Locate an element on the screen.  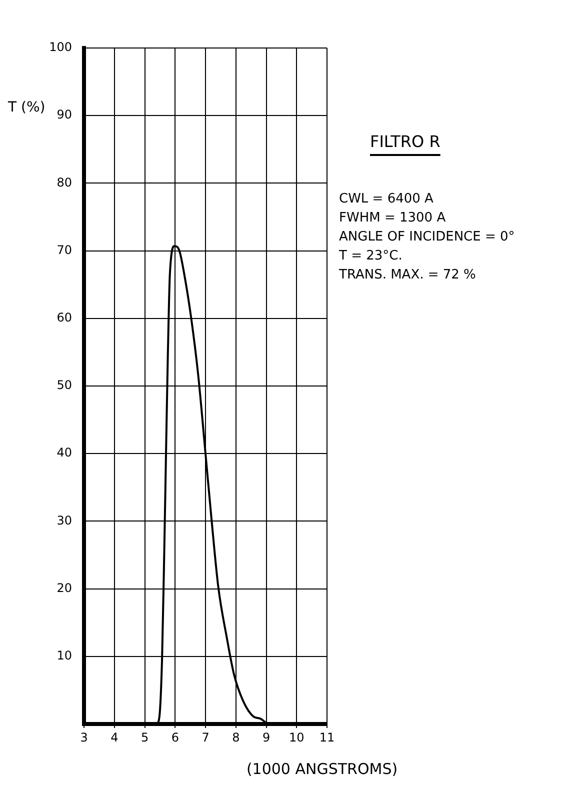
y-tick-label: 100 is located at coordinates (60, 47).